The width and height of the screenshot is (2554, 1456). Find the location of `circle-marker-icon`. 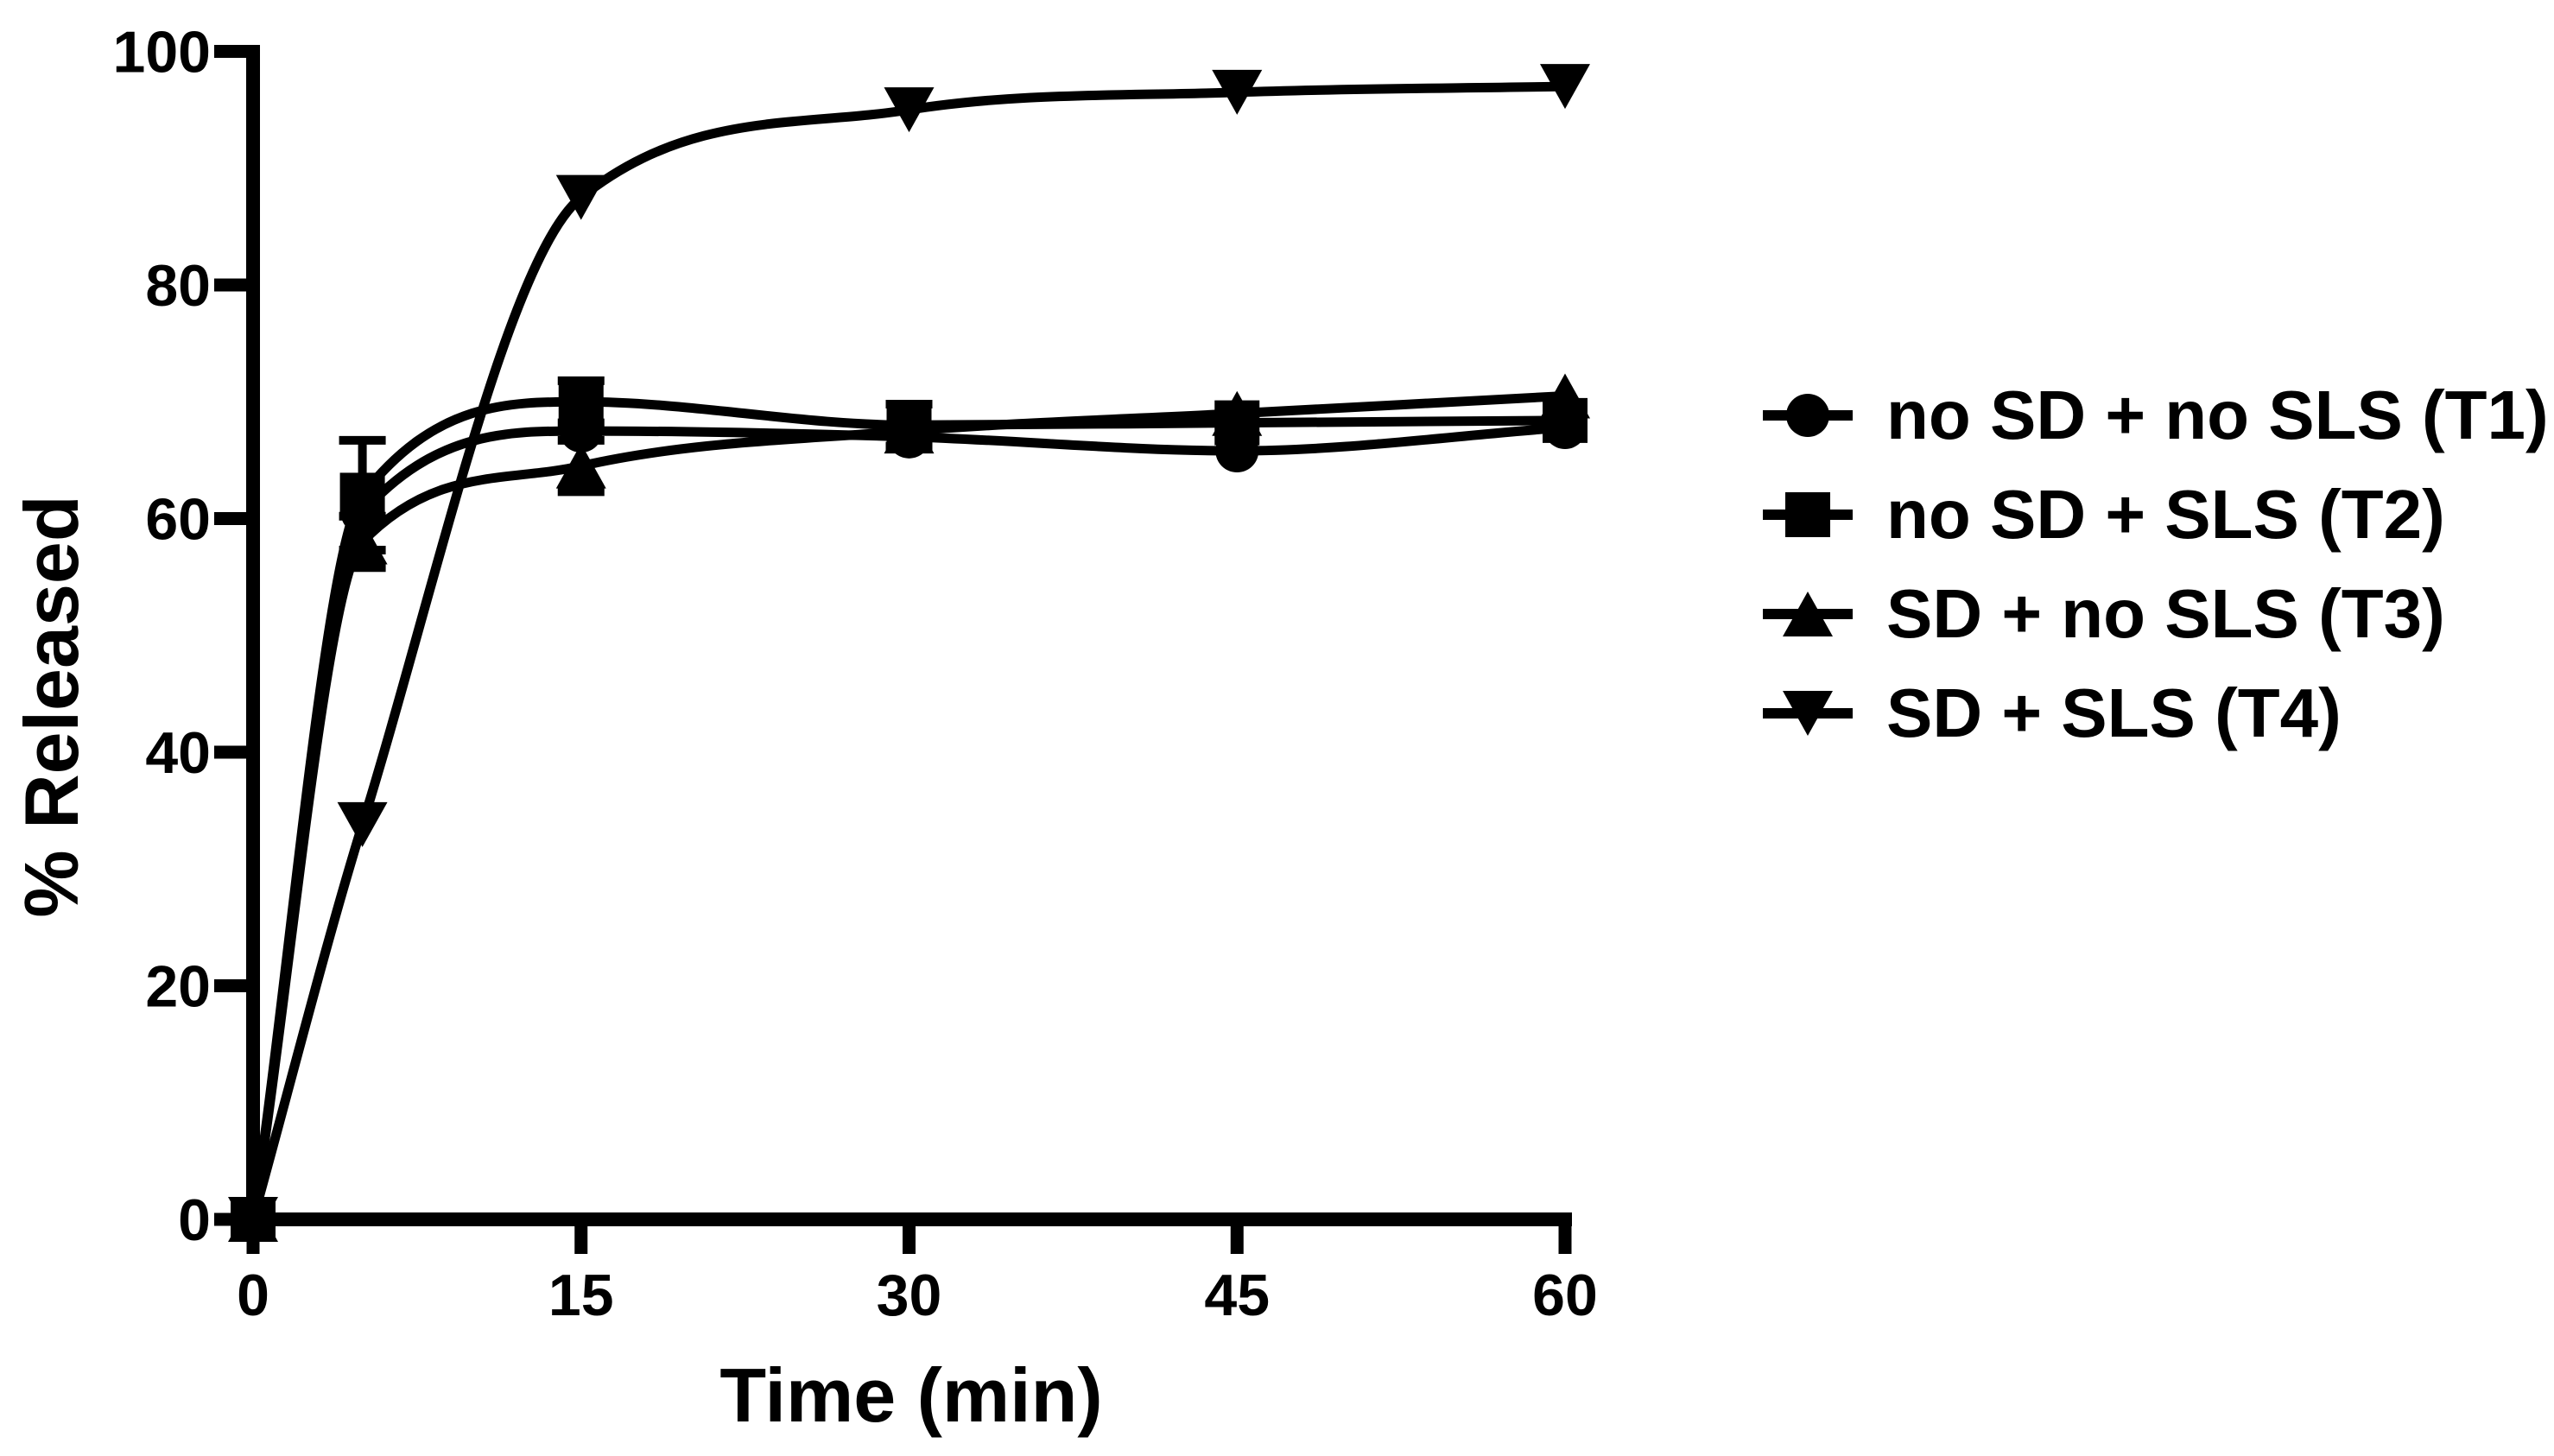

circle-marker-icon is located at coordinates (1808, 415).